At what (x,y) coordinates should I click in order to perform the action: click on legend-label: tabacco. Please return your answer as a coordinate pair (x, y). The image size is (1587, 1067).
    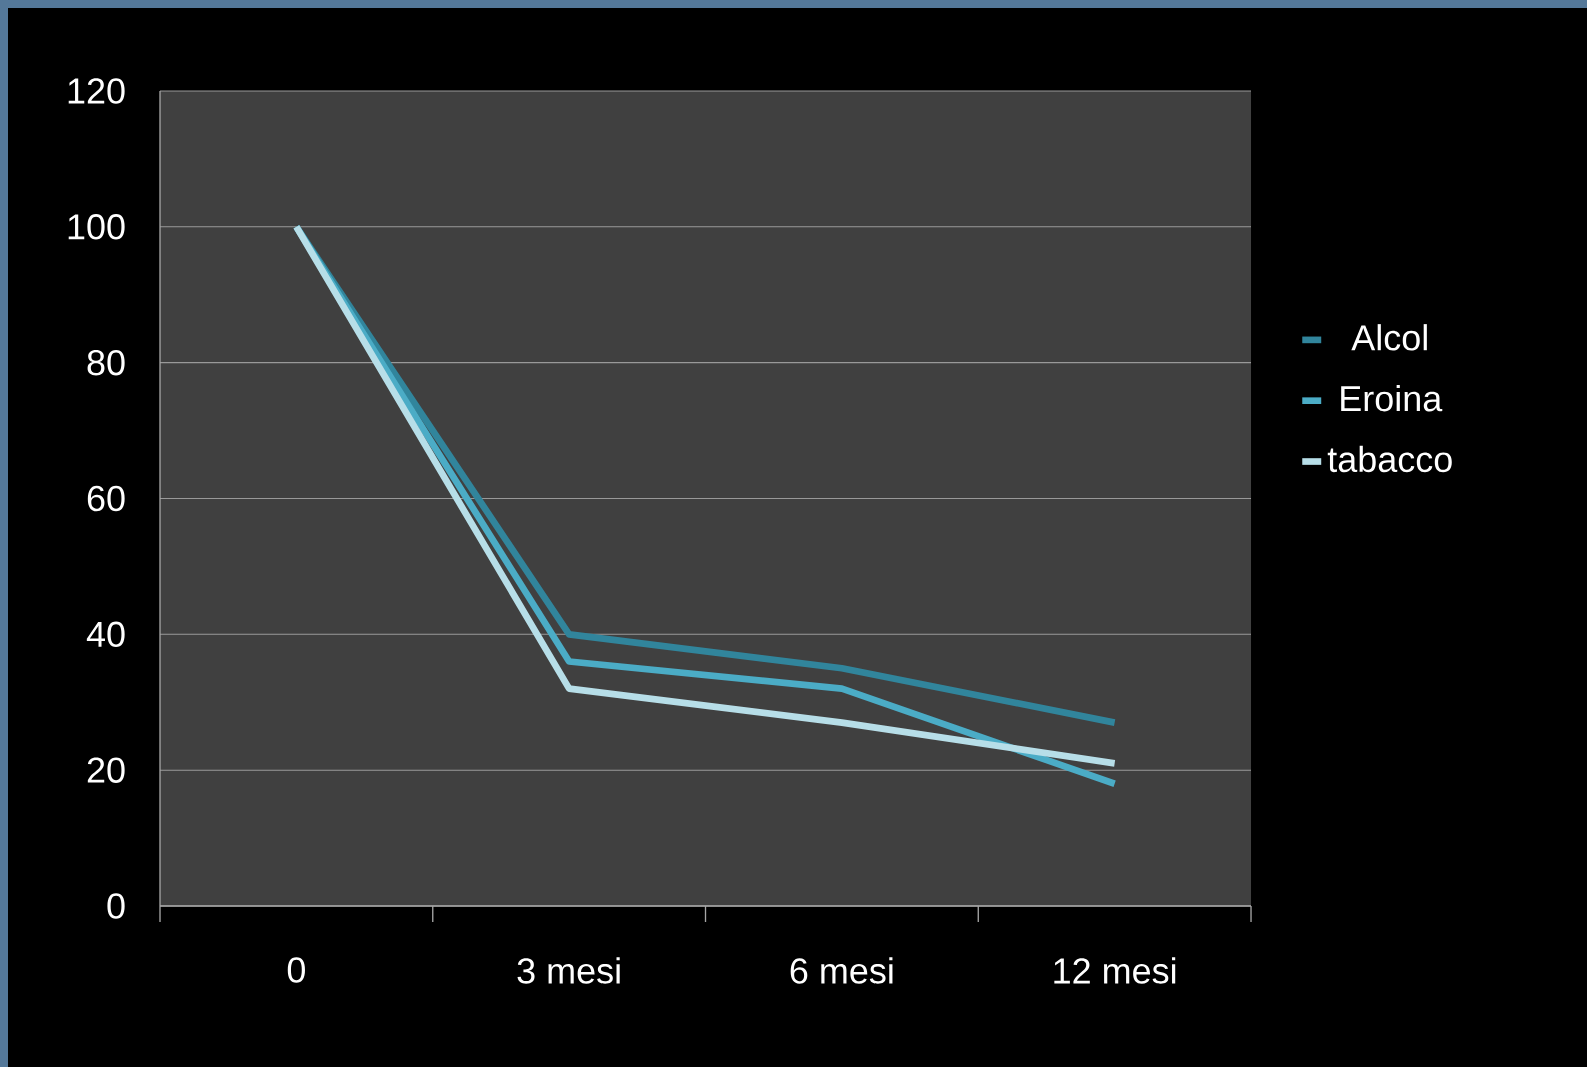
    Looking at the image, I should click on (1389, 459).